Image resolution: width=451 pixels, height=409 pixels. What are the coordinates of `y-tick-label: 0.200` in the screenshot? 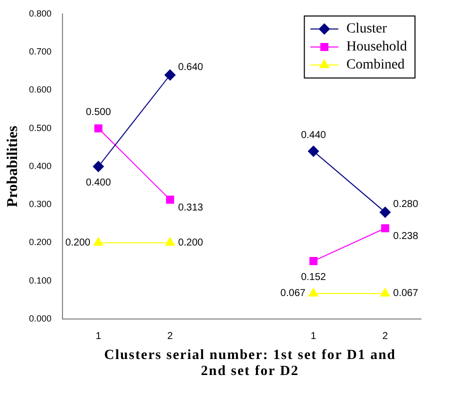 It's located at (40, 242).